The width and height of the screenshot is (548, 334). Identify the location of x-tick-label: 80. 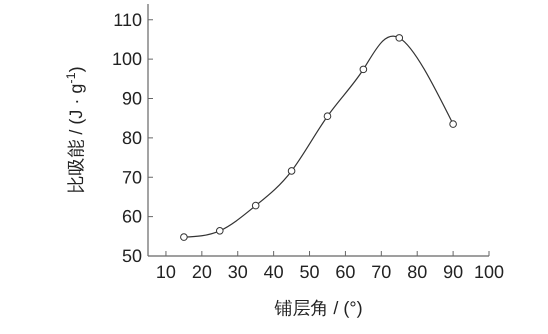
(417, 272).